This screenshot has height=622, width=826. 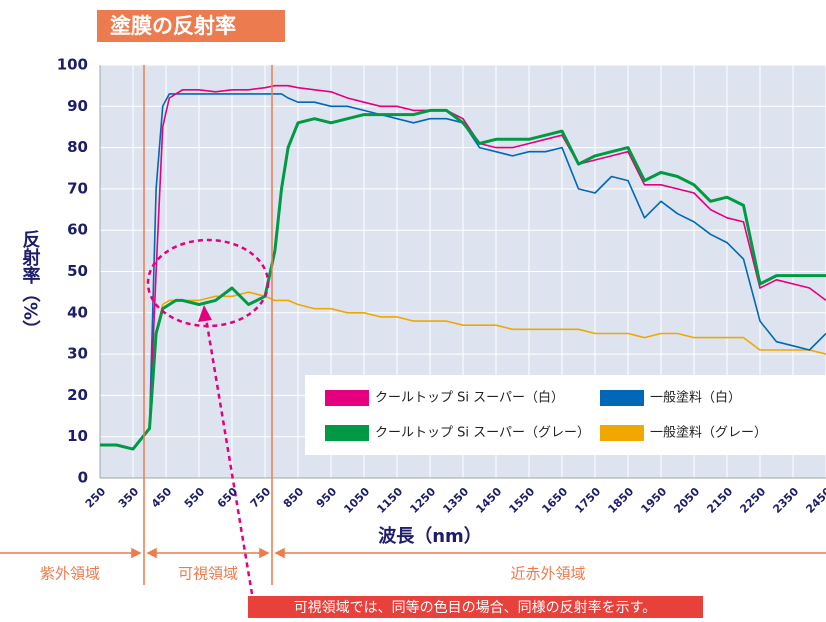 I want to click on y-tick-label: 60, so click(x=77, y=230).